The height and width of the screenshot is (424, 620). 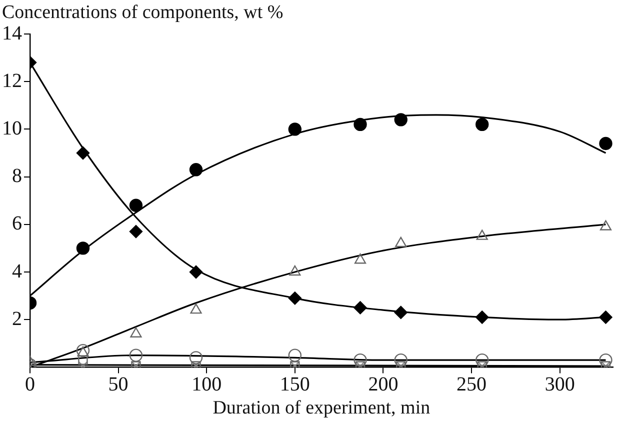 I want to click on y-tick-label: 12, so click(x=12, y=81).